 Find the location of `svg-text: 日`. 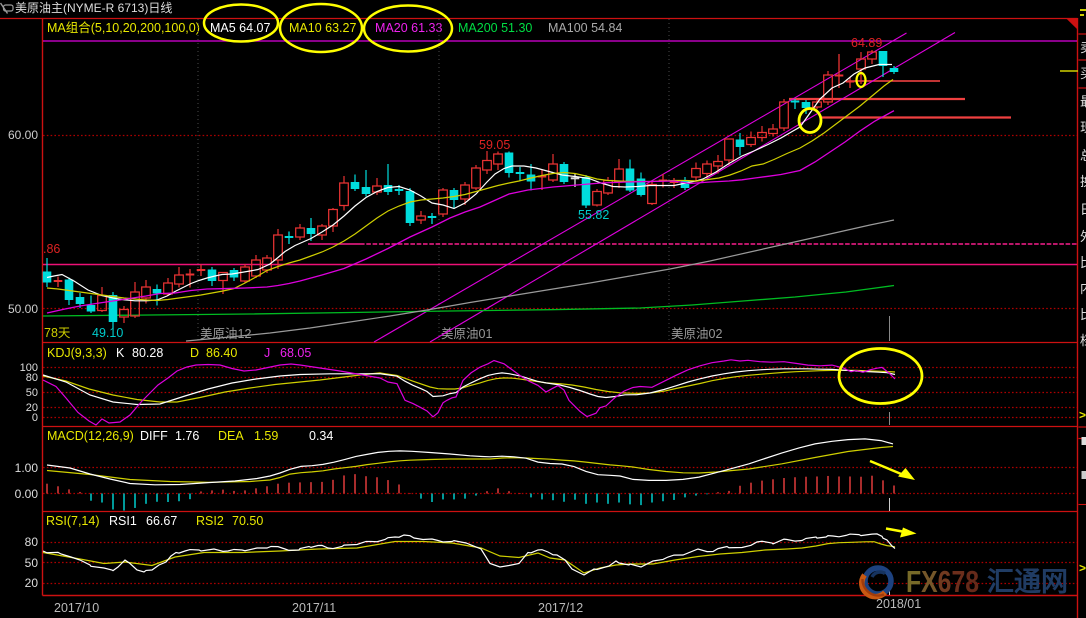

svg-text: 日 is located at coordinates (1083, 209).